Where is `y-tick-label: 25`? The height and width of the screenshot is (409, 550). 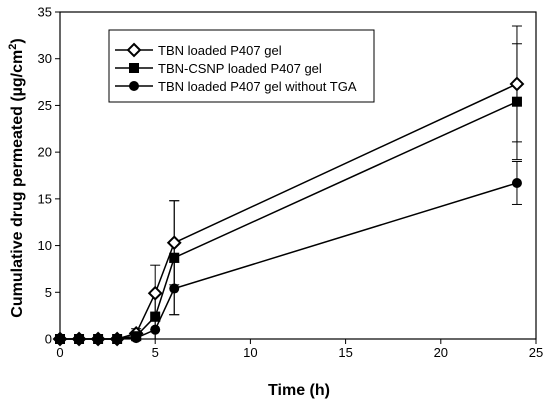
y-tick-label: 25 is located at coordinates (45, 105).